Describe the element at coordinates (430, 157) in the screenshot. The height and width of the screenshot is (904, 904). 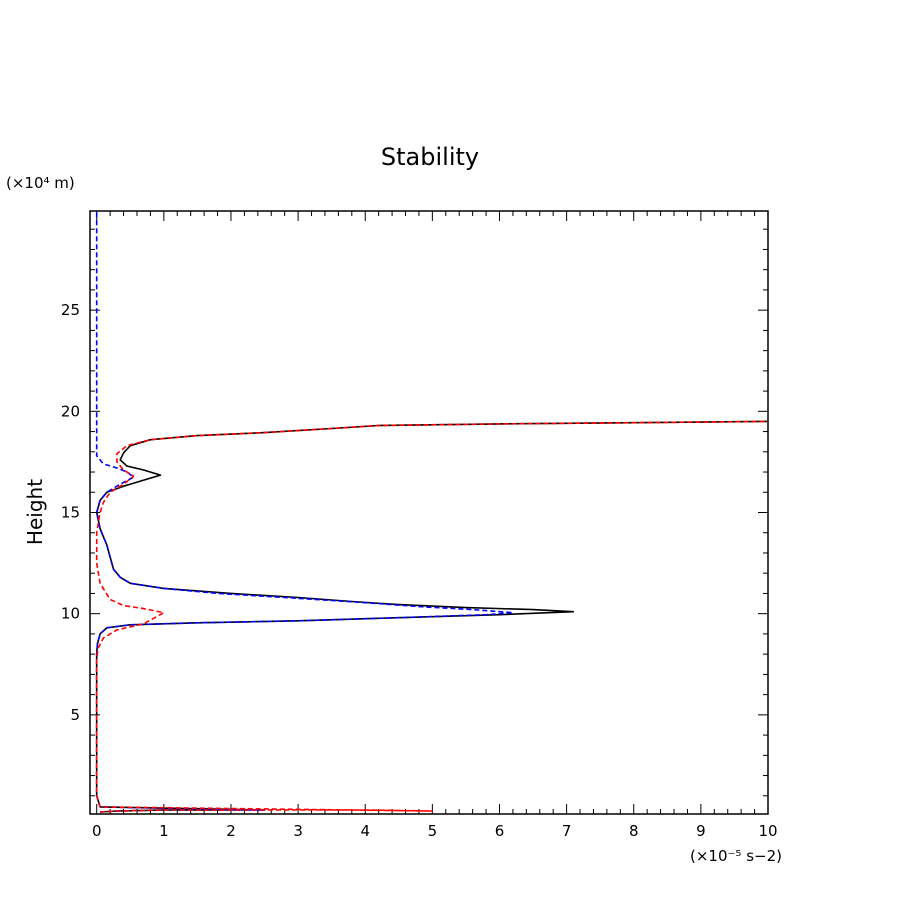
I see `chart-title: Stability` at that location.